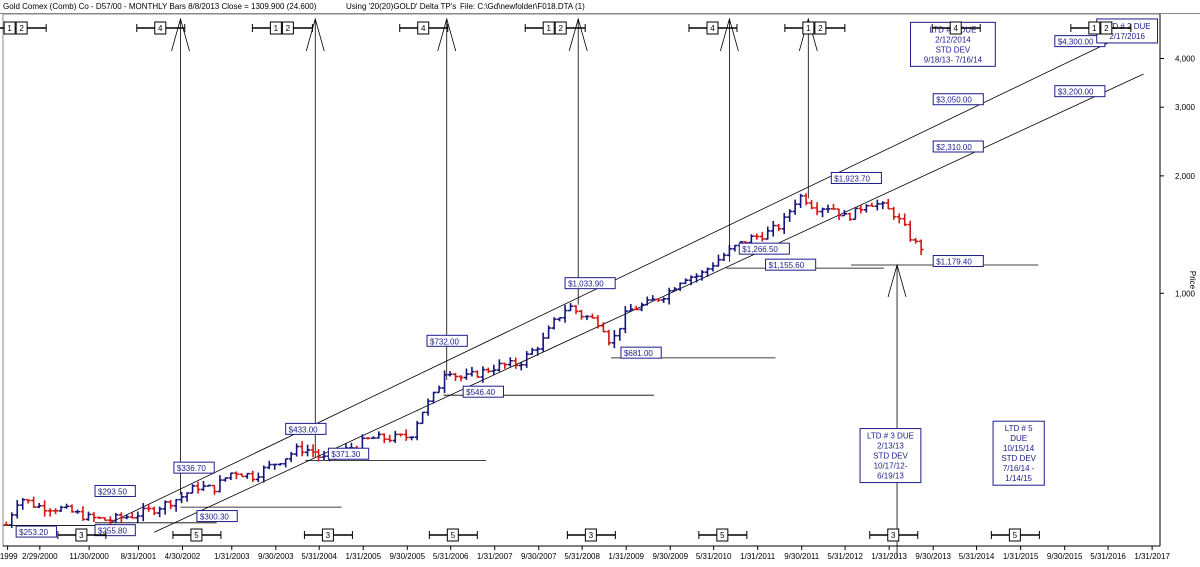 This screenshot has height=567, width=1200. Describe the element at coordinates (1192, 280) in the screenshot. I see `y-axis-title: Price` at that location.